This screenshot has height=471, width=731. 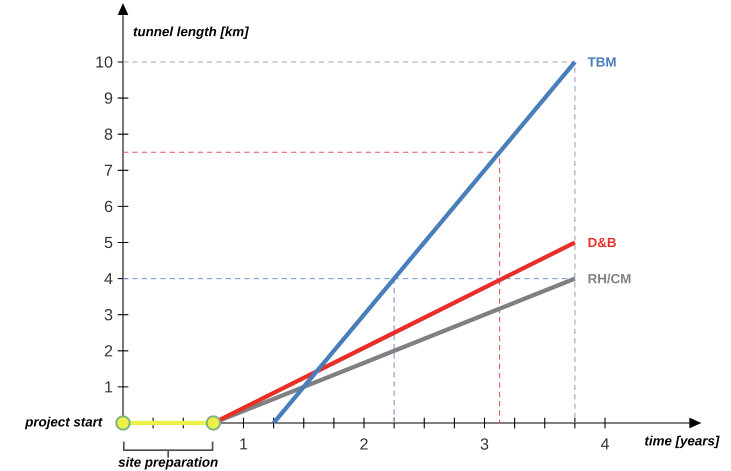 I want to click on y-tick-label: 1, so click(x=108, y=386).